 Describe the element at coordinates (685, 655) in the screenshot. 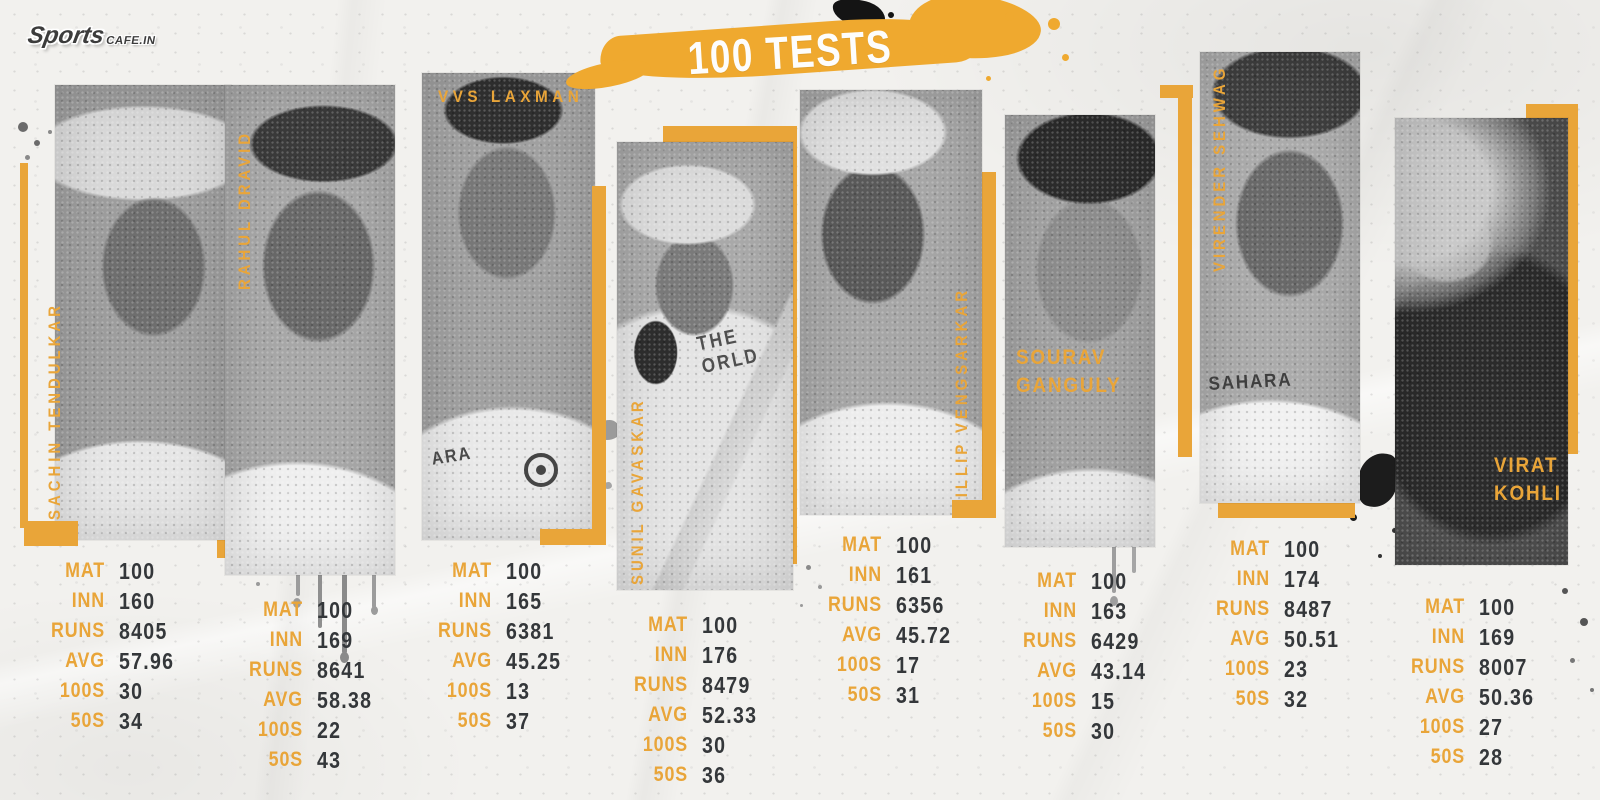

I see `stat-row: INN 176` at that location.